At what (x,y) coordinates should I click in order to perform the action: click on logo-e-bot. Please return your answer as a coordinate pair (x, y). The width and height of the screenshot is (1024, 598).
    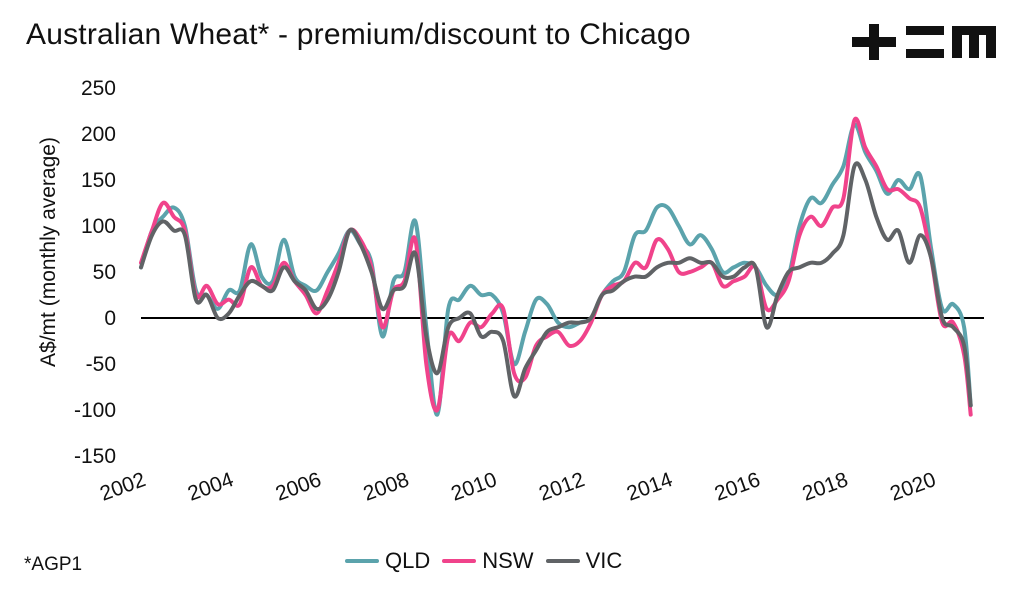
    Looking at the image, I should click on (925, 53).